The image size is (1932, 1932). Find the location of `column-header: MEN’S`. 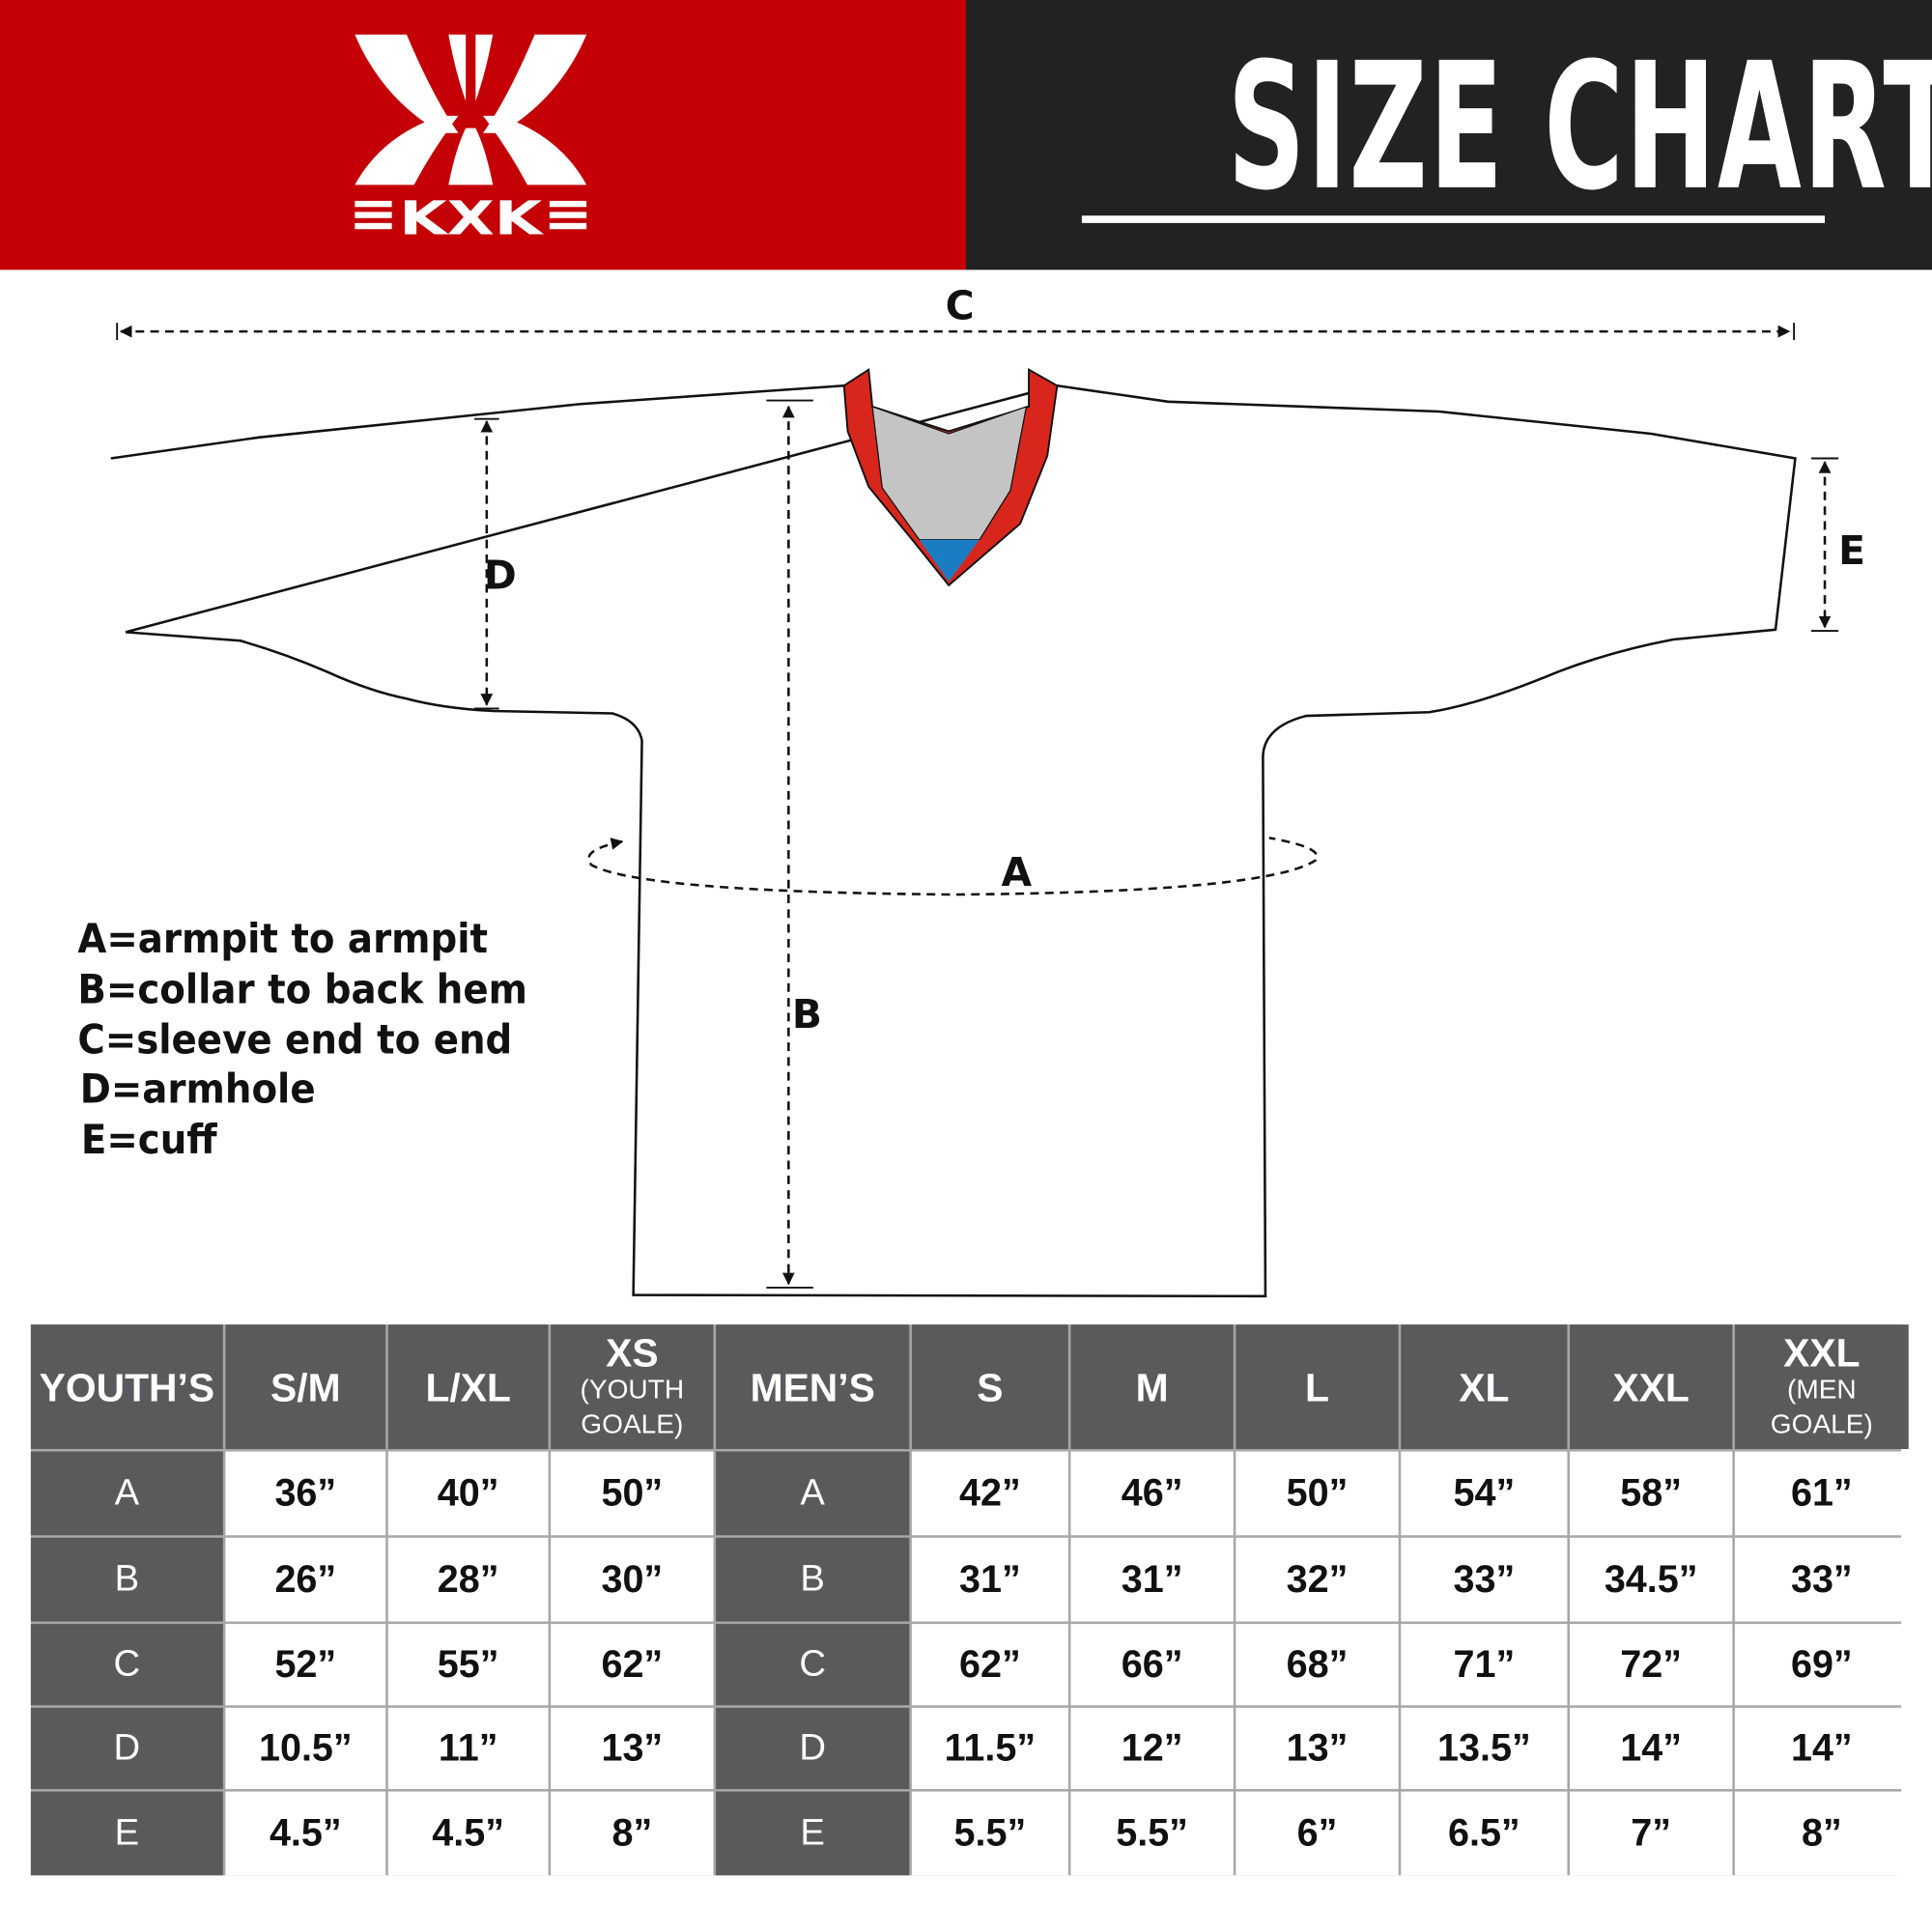

column-header: MEN’S is located at coordinates (813, 1386).